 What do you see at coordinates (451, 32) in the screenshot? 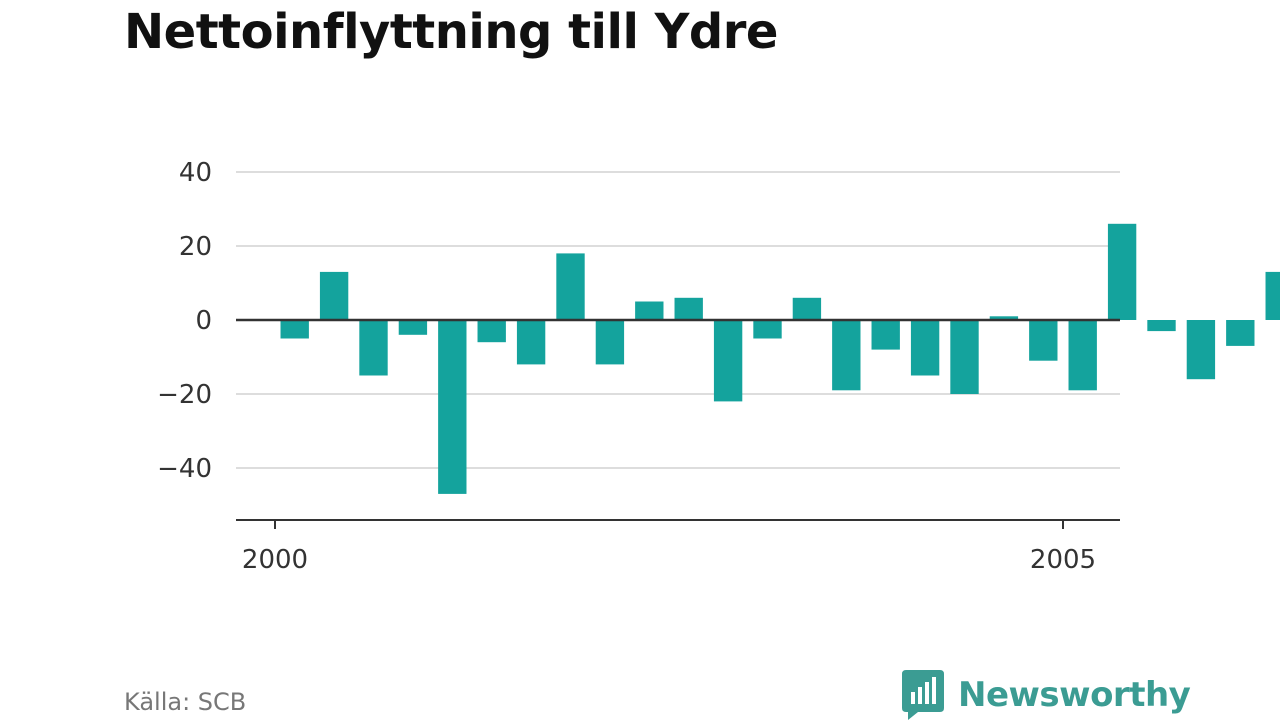
I see `chart-title: Nettoinflyttning till Ydre` at bounding box center [451, 32].